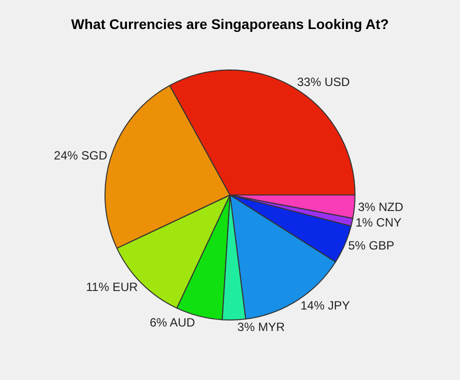 This screenshot has width=460, height=380. What do you see at coordinates (173, 323) in the screenshot?
I see `slice-label: 6% AUD` at bounding box center [173, 323].